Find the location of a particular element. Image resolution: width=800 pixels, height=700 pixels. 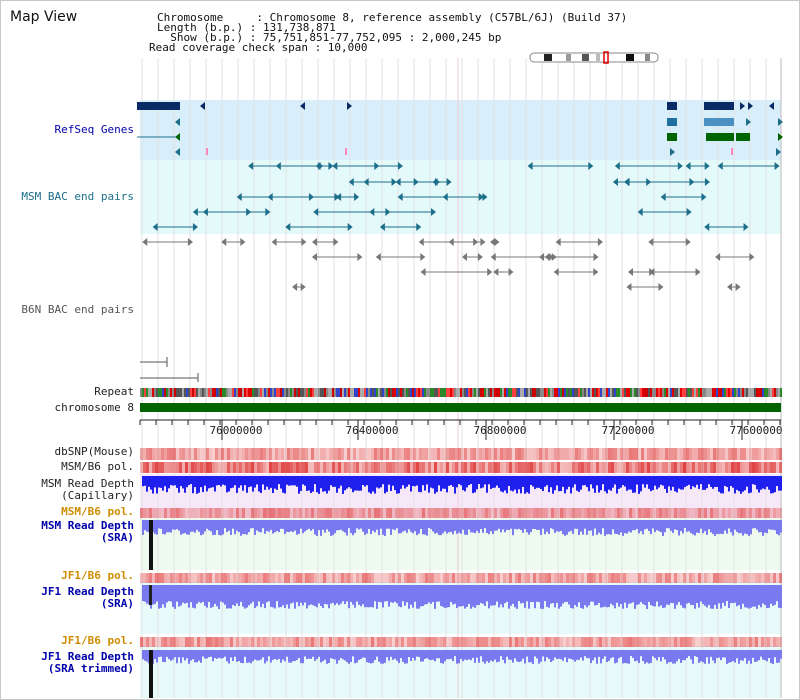

track-label-b6n-bac: B6N BAC end pairs is located at coordinates (77, 309).